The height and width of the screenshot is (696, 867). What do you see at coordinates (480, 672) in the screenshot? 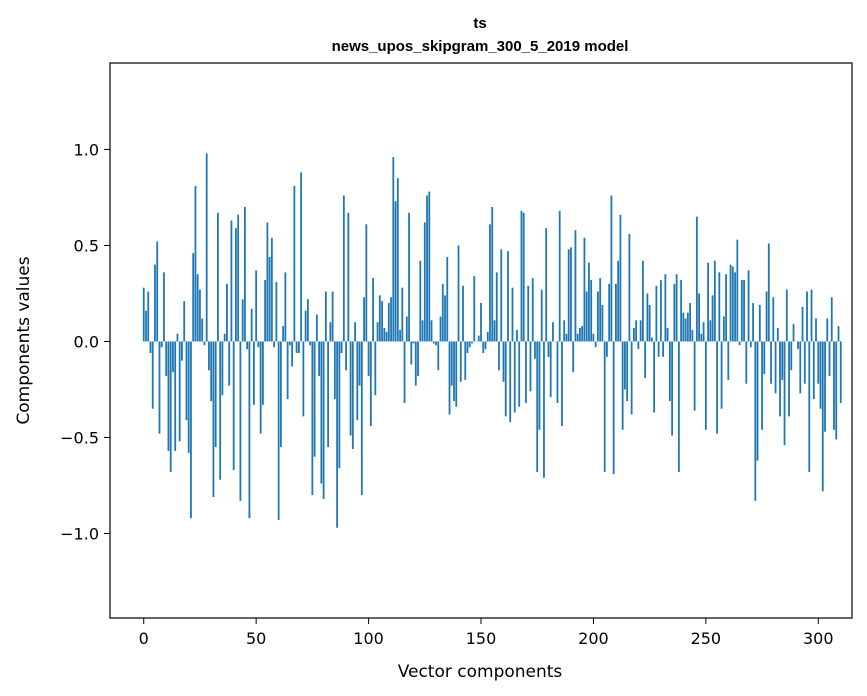
I see `x-axis-label: Vector components` at bounding box center [480, 672].